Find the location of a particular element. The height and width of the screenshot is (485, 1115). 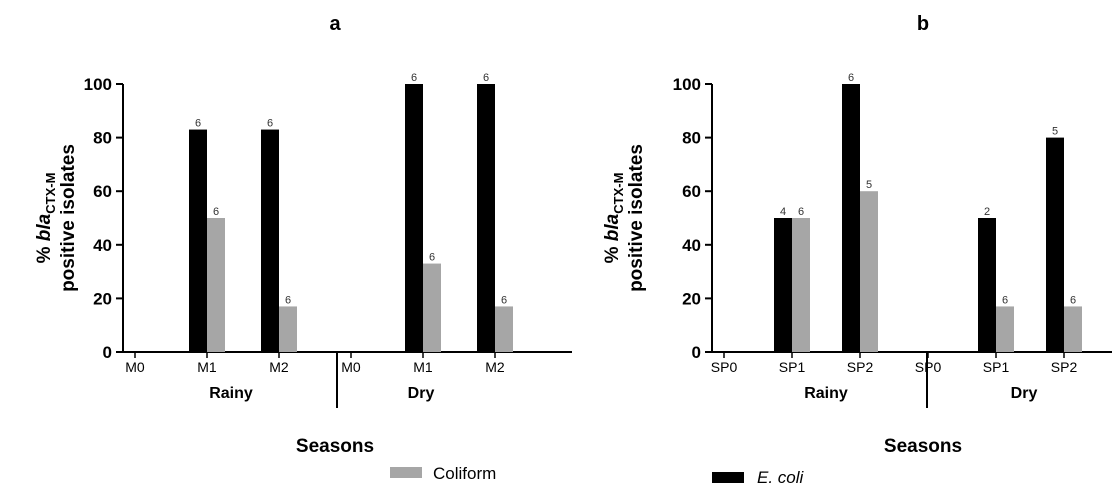

legend-item-coliform: Coliform is located at coordinates (443, 473).